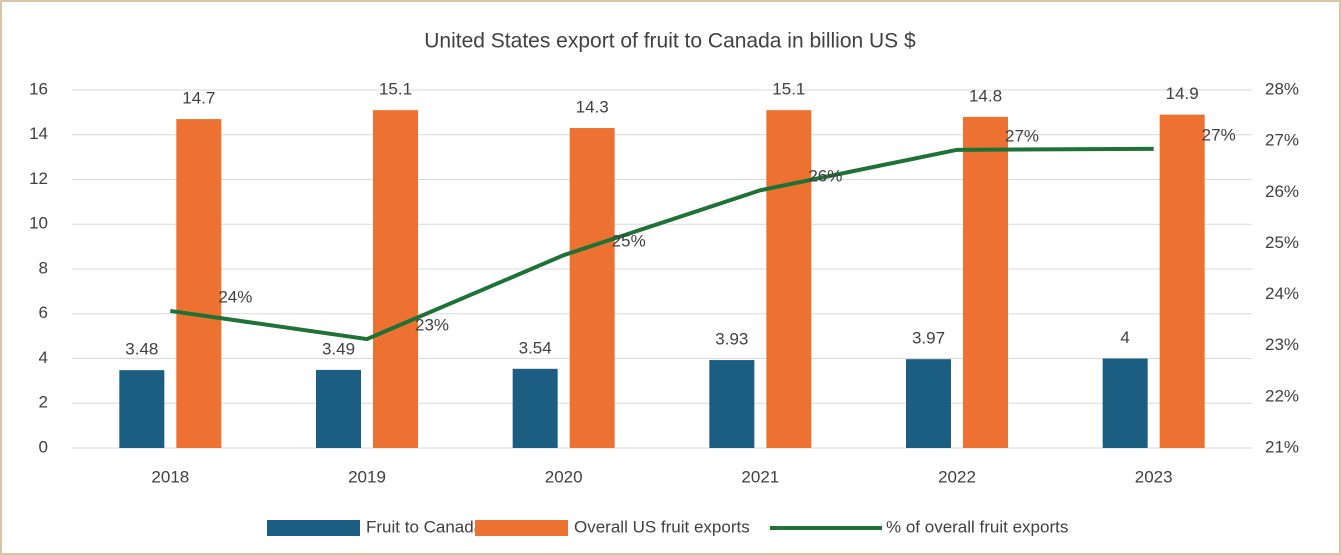 The image size is (1341, 555). Describe the element at coordinates (43, 312) in the screenshot. I see `y-tick-label: 6` at that location.